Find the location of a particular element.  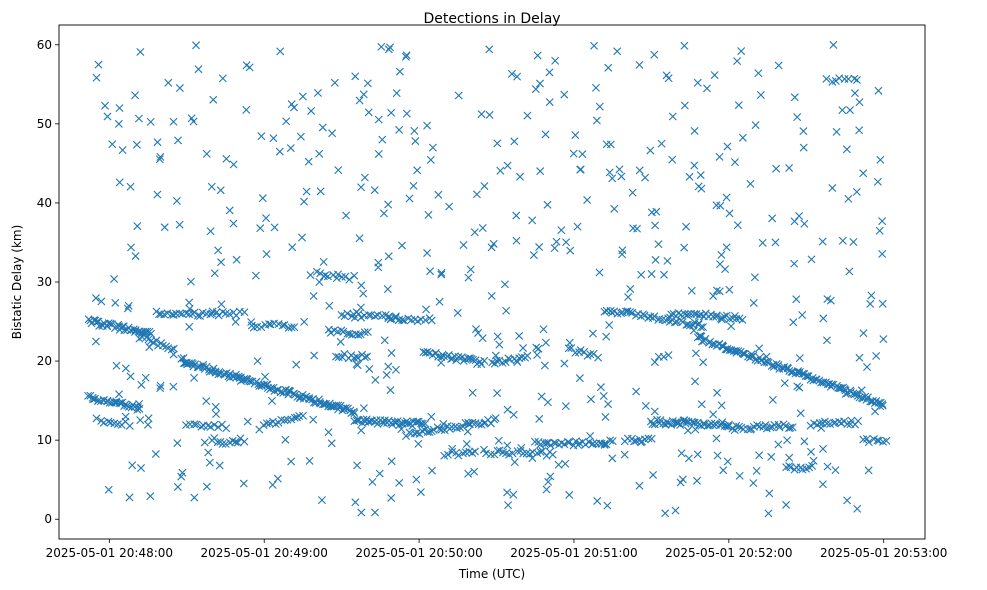

y-axis: 0 10 20 30 40 50 60 is located at coordinates (48, 282).